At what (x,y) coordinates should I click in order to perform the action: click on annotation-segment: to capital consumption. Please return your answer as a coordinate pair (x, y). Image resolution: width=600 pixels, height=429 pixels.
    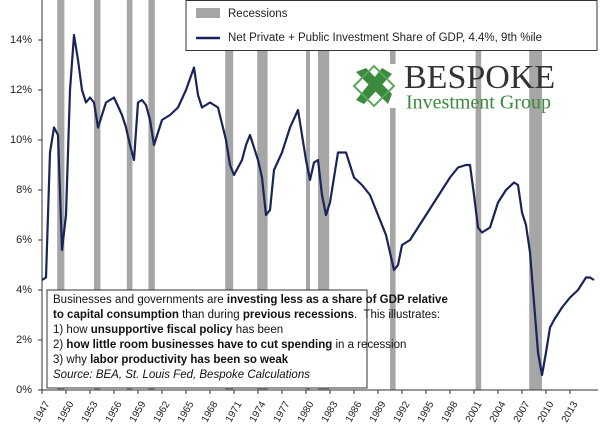
    Looking at the image, I should click on (116, 315).